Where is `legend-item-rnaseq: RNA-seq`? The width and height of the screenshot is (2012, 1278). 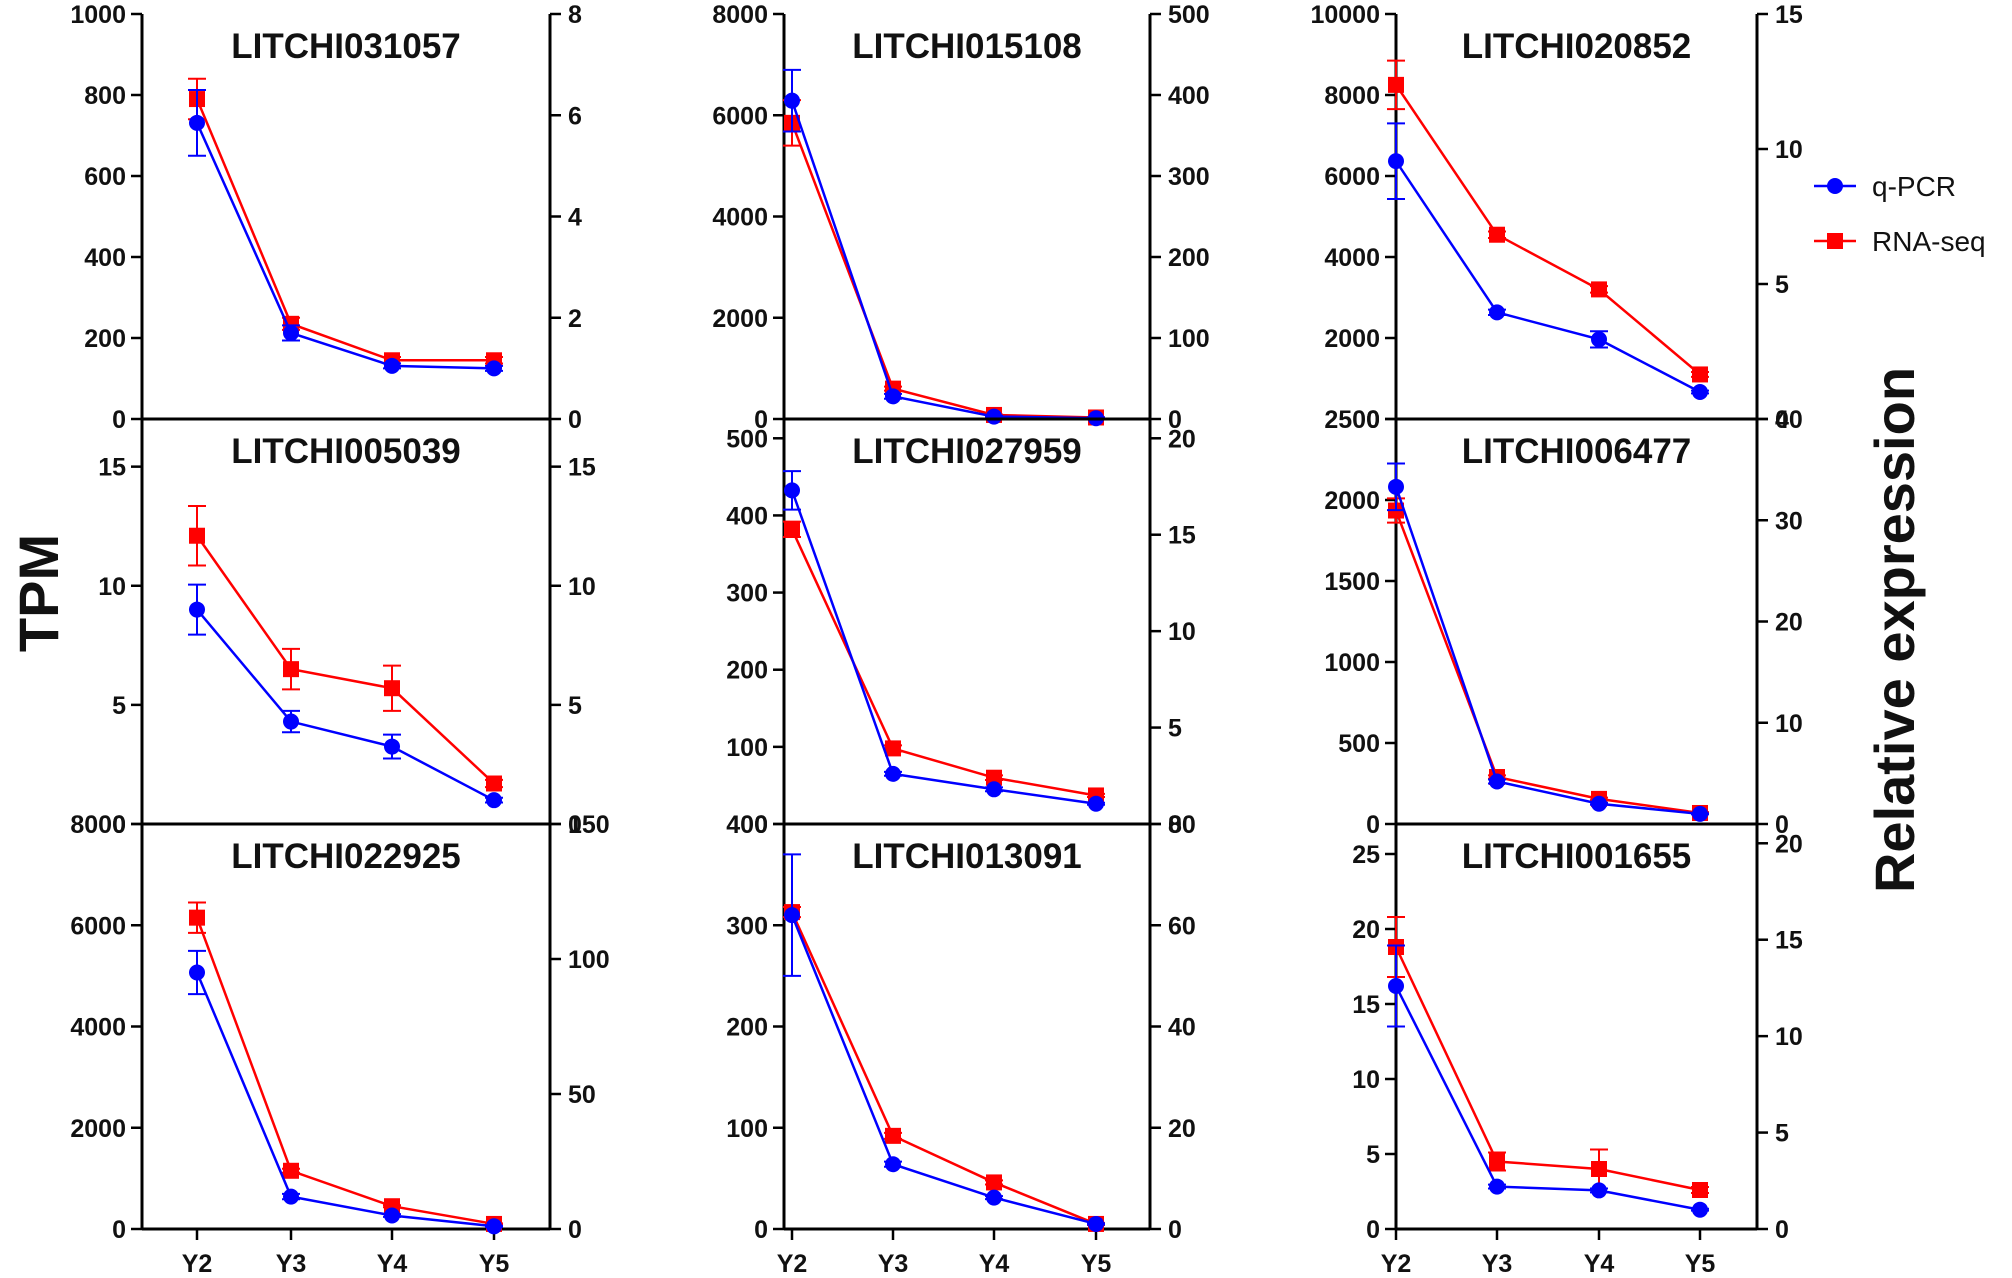
legend-item-rnaseq: RNA-seq is located at coordinates (1900, 241).